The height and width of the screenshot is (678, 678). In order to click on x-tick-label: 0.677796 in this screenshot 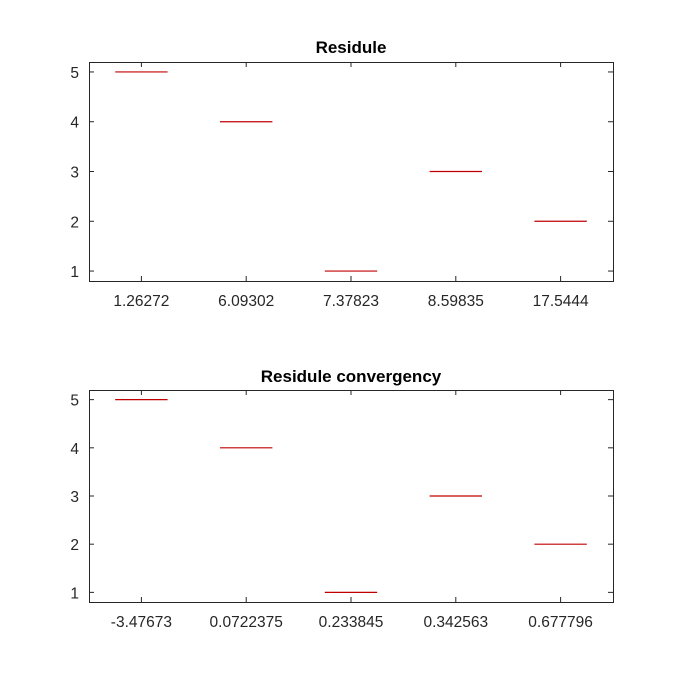, I will do `click(560, 622)`.